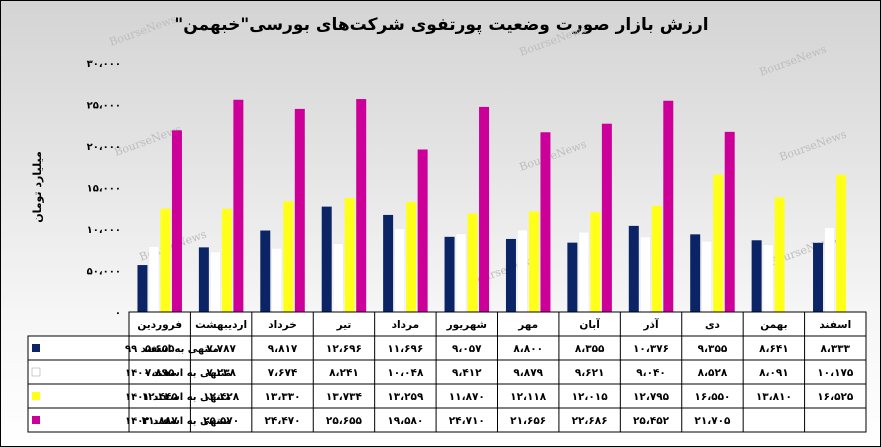 Image resolution: width=881 pixels, height=447 pixels. Describe the element at coordinates (178, 373) in the screenshot. I see `legend-label: منتهی به اسفند ۱۴۰۰` at that location.